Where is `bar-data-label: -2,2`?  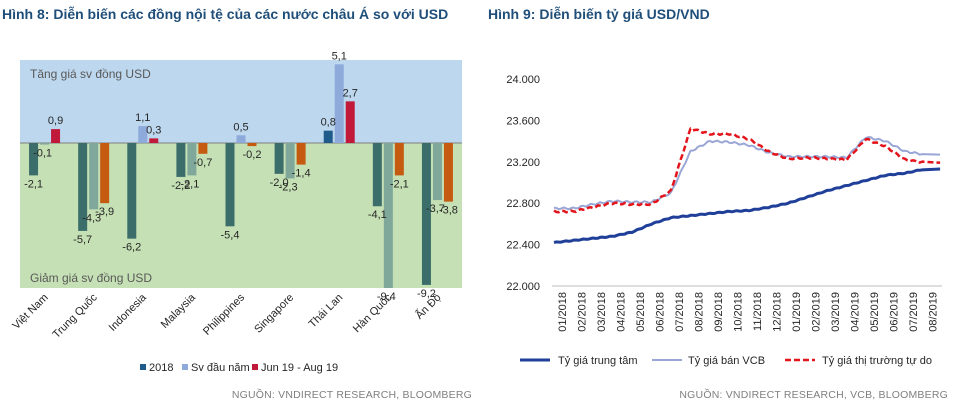 bar-data-label: -2,2 is located at coordinates (180, 186).